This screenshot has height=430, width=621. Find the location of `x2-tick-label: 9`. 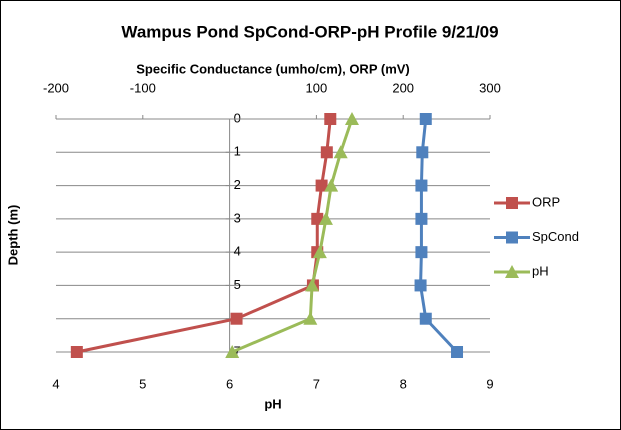

x2-tick-label: 9 is located at coordinates (489, 383).